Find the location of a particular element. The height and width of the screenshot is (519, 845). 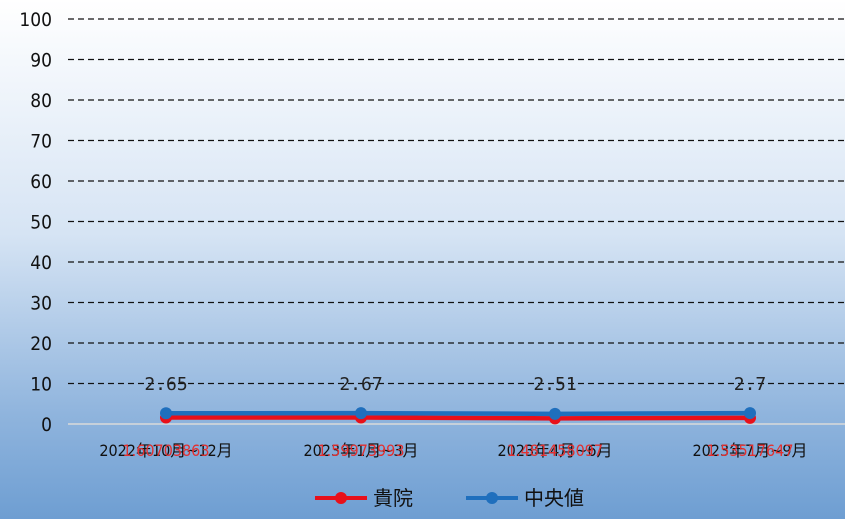

y-tick-label: 0 is located at coordinates (46, 425).